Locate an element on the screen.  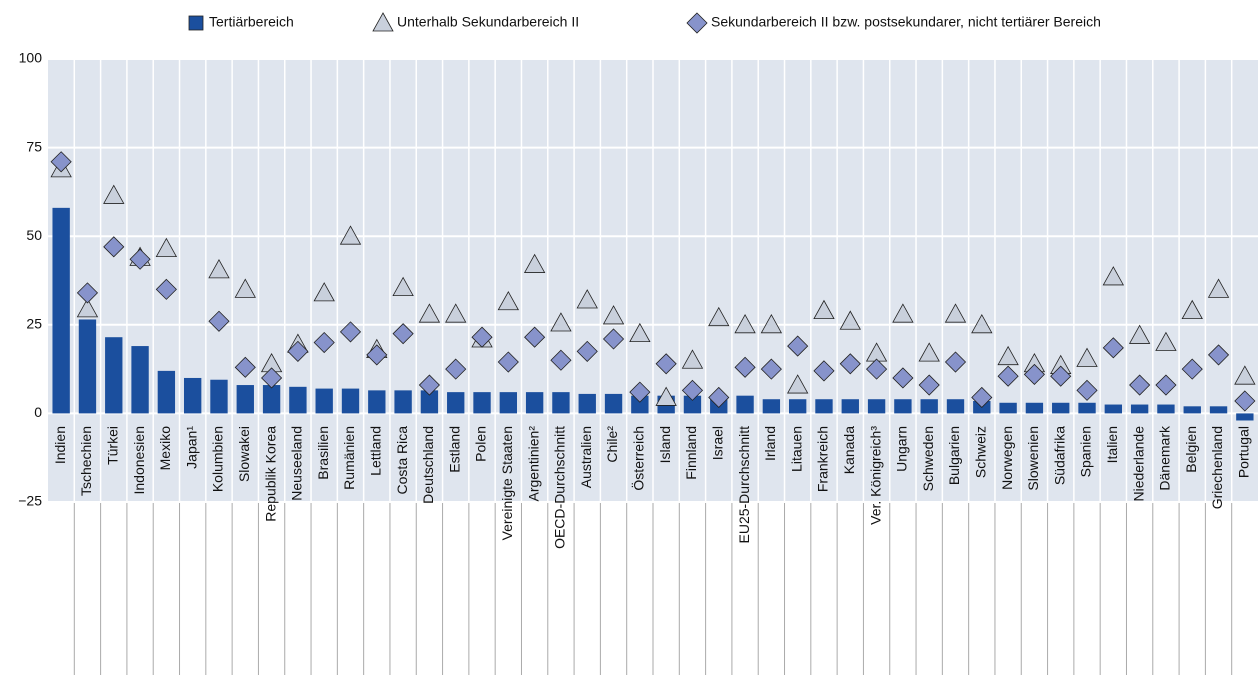
x-tick-label: Portugal is located at coordinates (1244, 452).